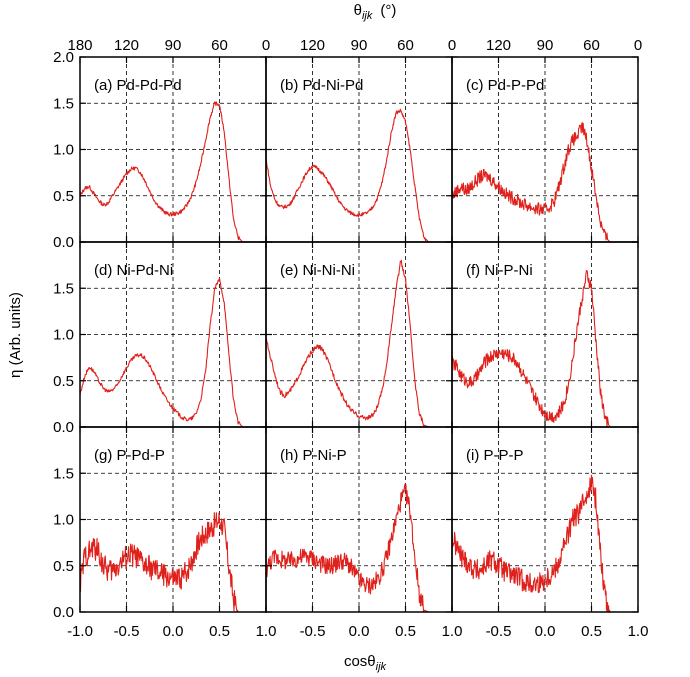 This screenshot has width=690, height=677. What do you see at coordinates (129, 455) in the screenshot?
I see `panel-label: (g) P-Pd-P` at bounding box center [129, 455].